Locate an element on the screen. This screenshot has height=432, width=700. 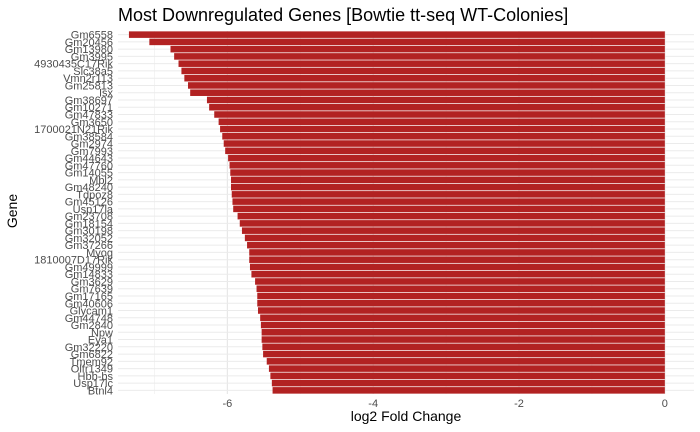
gene-label: Eya1 is located at coordinates (100, 341).